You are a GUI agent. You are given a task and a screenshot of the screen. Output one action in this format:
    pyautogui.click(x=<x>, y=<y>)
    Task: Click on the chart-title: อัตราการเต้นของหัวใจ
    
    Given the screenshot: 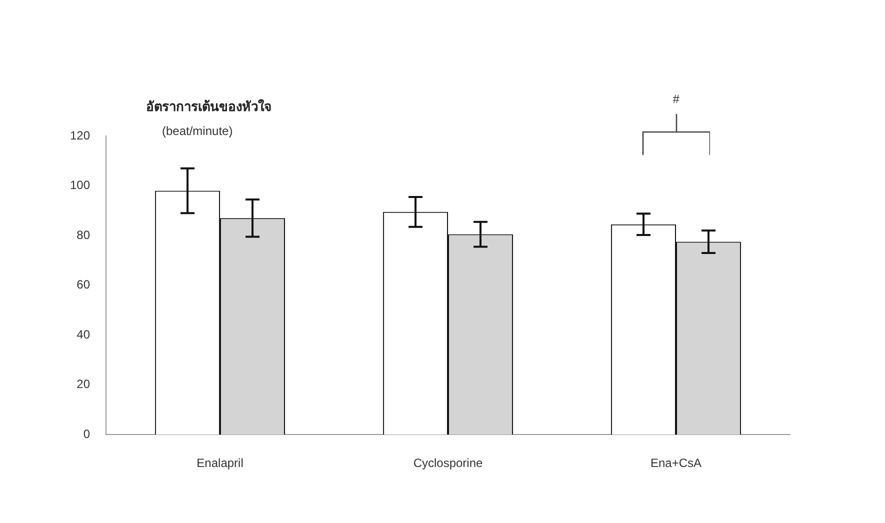 What is the action you would take?
    pyautogui.click(x=209, y=107)
    